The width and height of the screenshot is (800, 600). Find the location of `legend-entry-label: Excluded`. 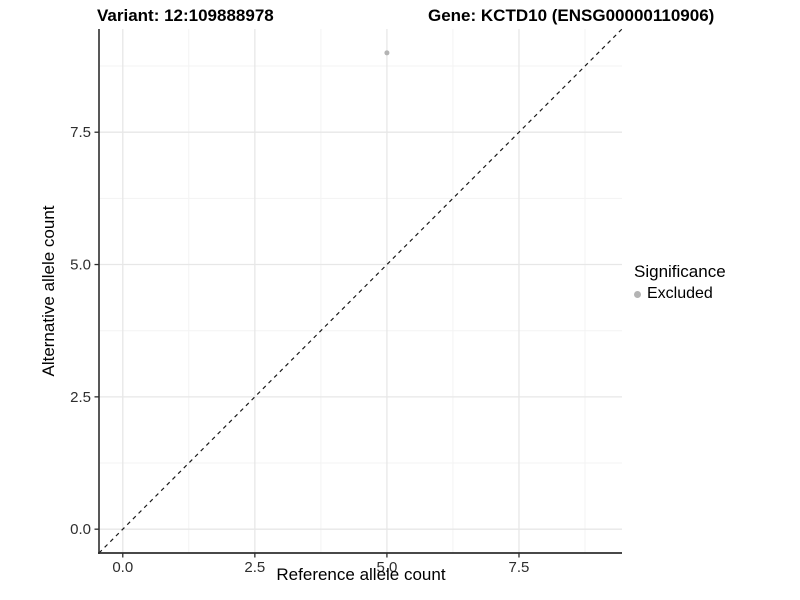

legend-entry-label: Excluded is located at coordinates (680, 293).